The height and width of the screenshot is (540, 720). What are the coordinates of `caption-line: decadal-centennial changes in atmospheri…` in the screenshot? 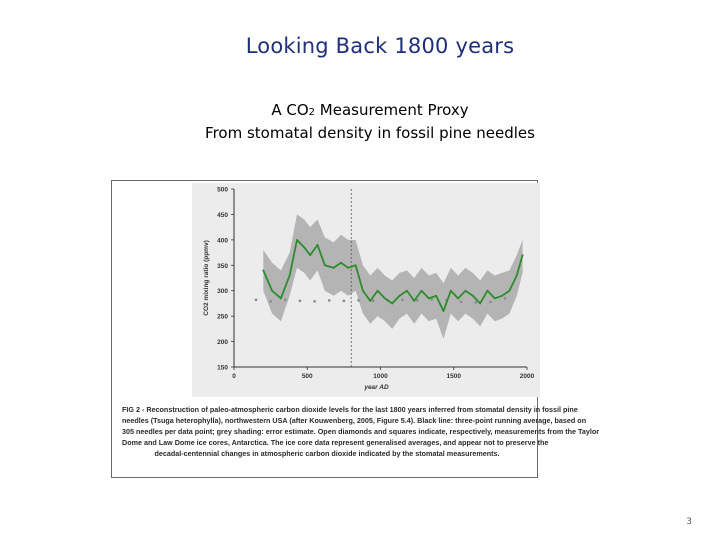 It's located at (327, 453).